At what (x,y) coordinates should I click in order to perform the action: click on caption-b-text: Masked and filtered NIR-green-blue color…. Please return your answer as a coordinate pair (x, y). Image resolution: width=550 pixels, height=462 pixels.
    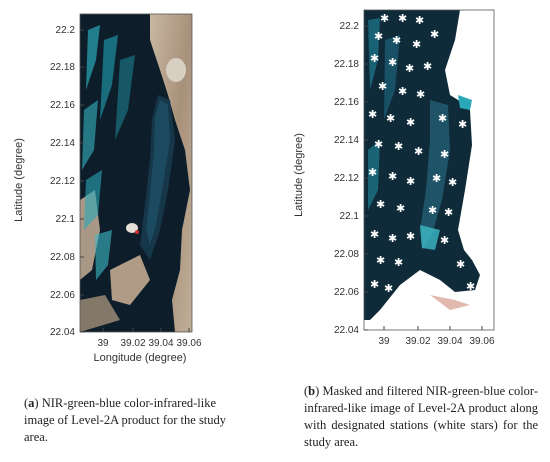
    Looking at the image, I should click on (421, 416).